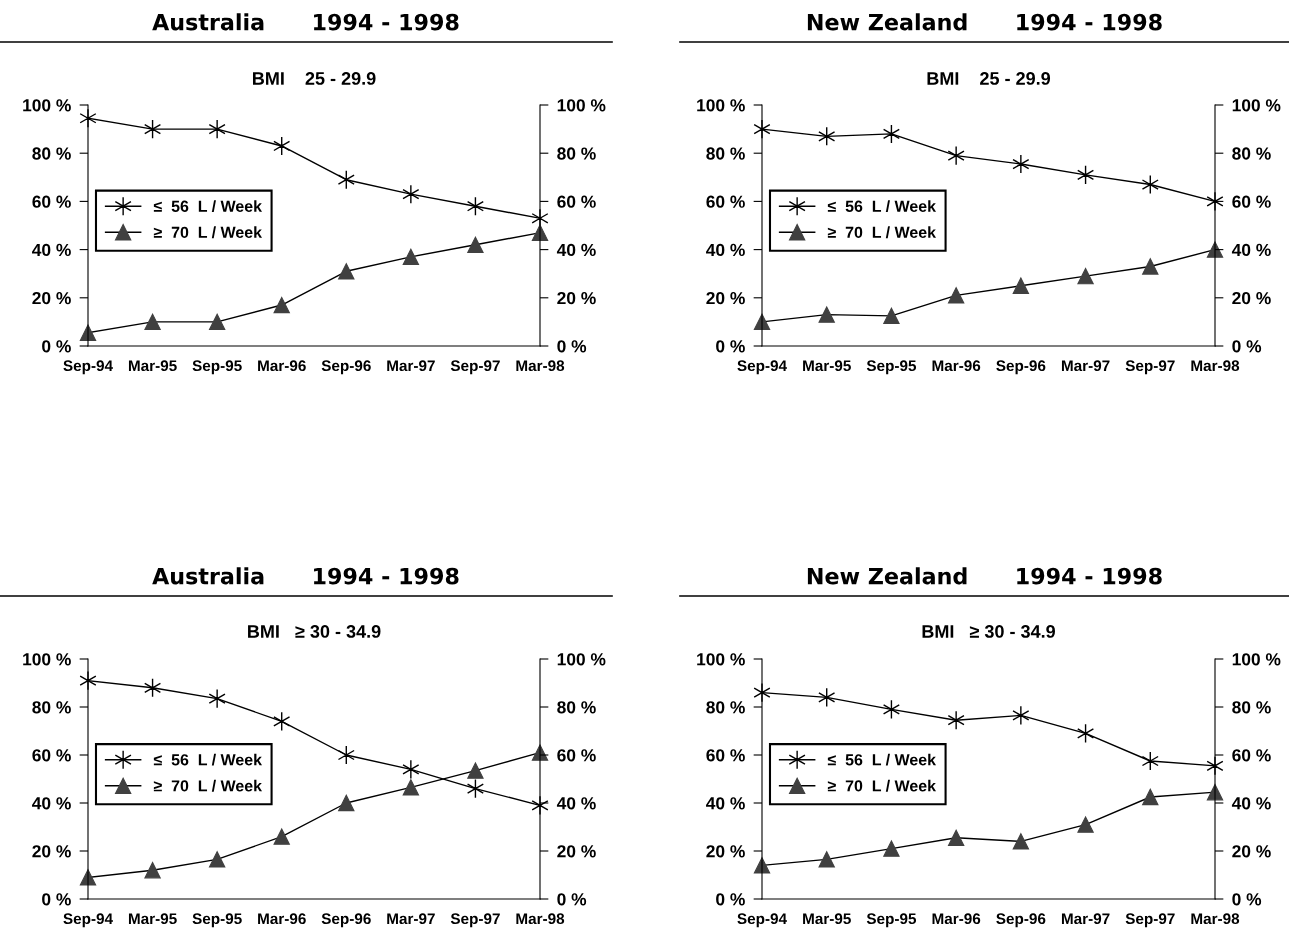 The width and height of the screenshot is (1289, 932). I want to click on chart-subtitle: BMI ≥ 30 - 34.9, so click(314, 631).